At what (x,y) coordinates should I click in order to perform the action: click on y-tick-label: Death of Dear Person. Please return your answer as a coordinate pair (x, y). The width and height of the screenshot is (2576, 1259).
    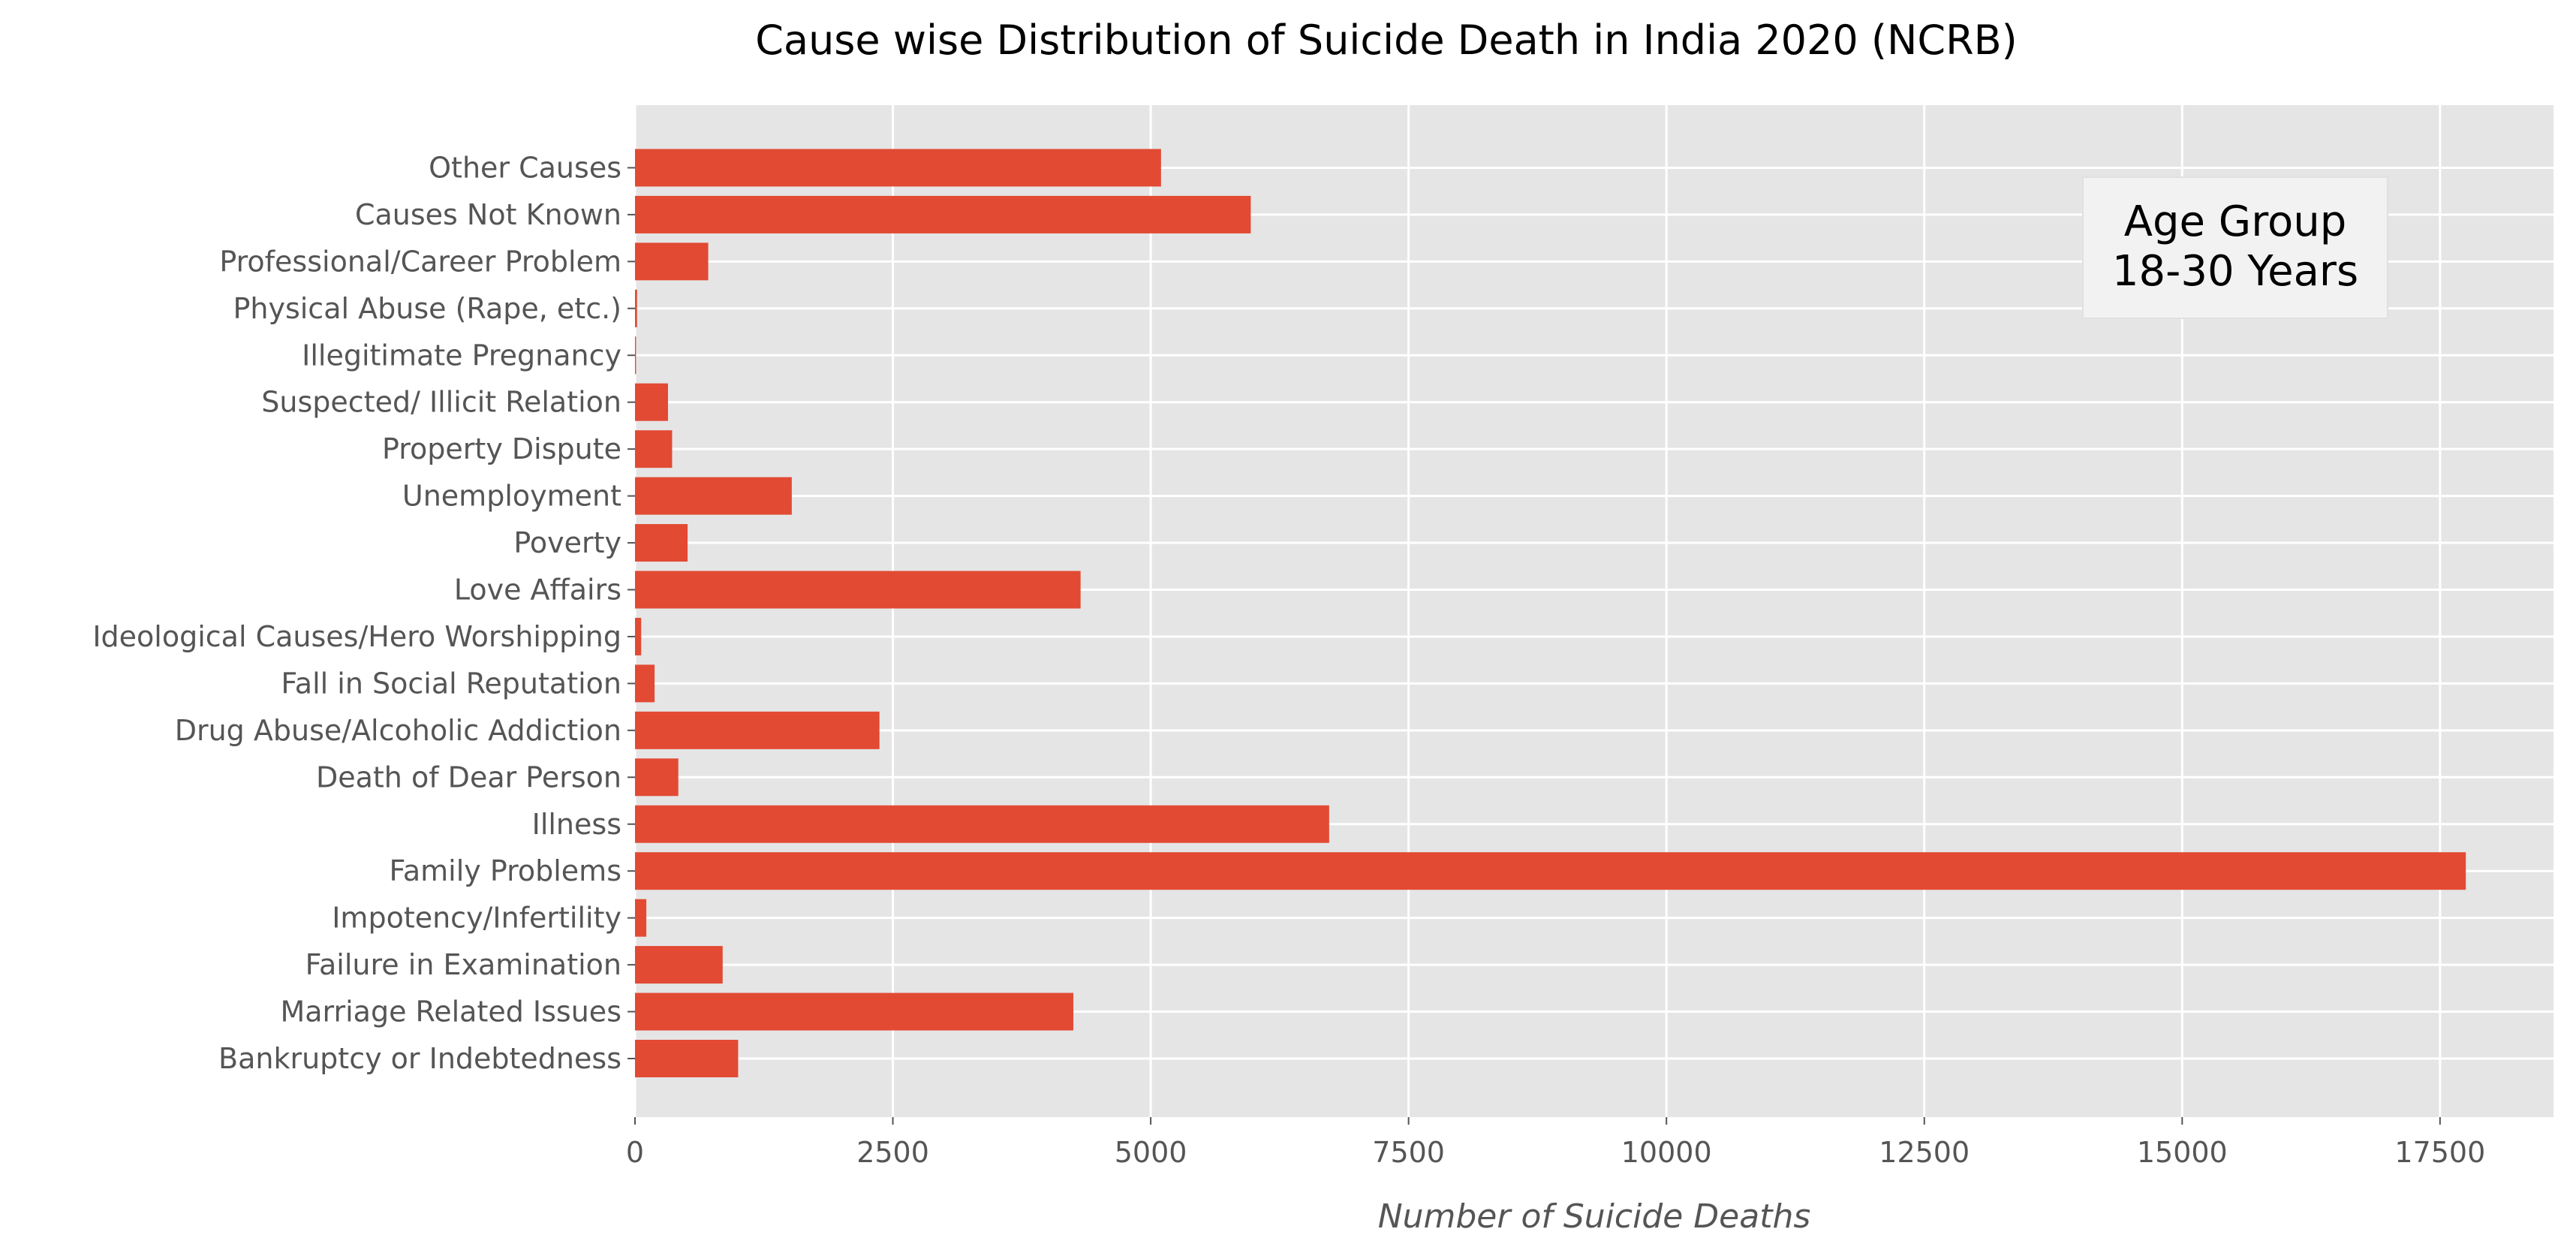
    Looking at the image, I should click on (468, 777).